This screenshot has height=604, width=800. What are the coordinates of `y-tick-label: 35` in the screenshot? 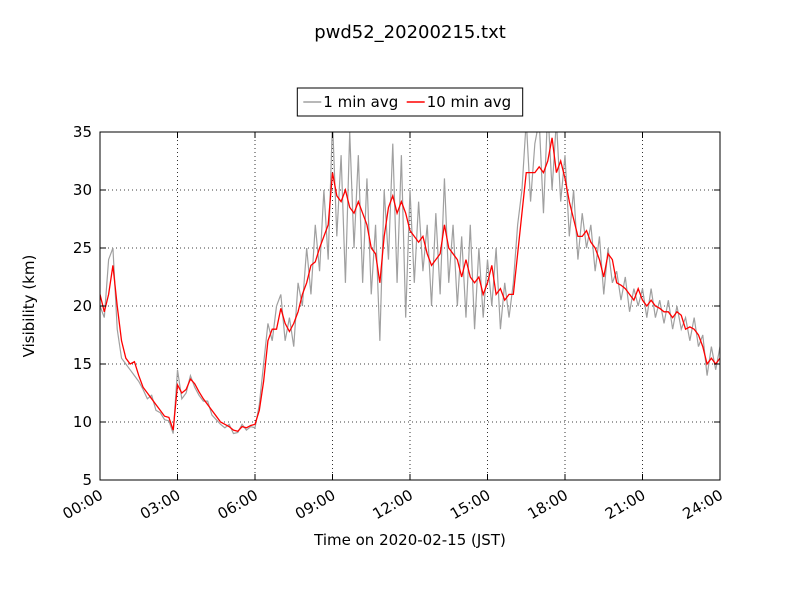 It's located at (82, 132).